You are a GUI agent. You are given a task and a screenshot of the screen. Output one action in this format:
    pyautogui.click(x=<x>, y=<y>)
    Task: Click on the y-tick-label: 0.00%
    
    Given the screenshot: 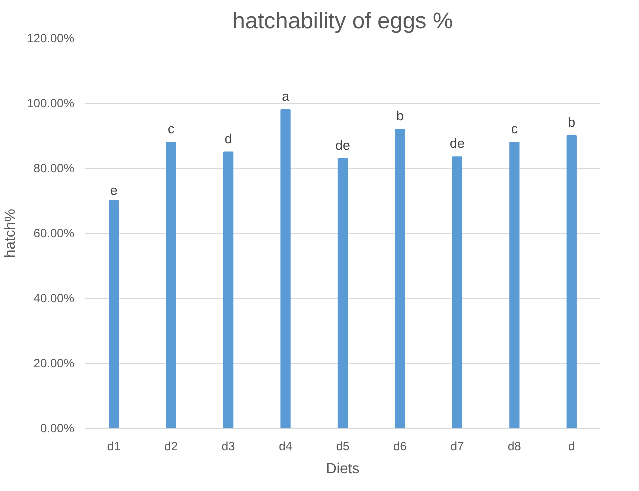 What is the action you would take?
    pyautogui.click(x=57, y=429)
    